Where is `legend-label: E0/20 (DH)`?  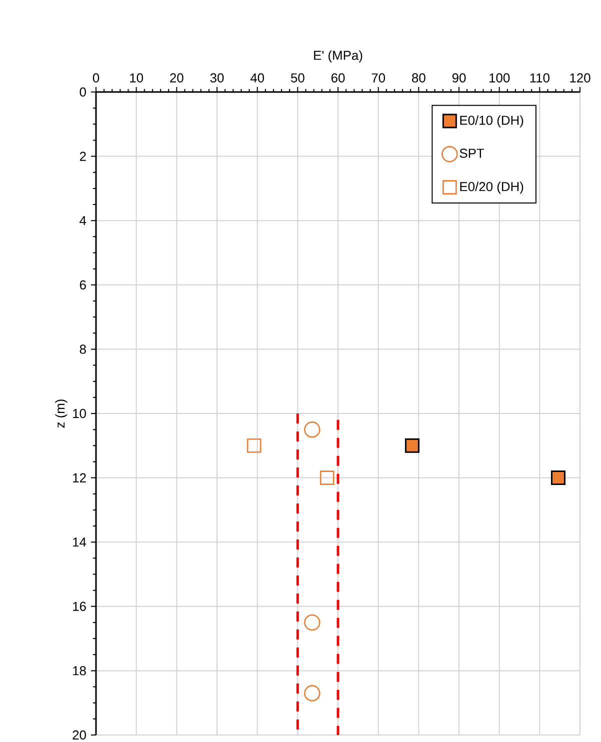 legend-label: E0/20 (DH) is located at coordinates (492, 188).